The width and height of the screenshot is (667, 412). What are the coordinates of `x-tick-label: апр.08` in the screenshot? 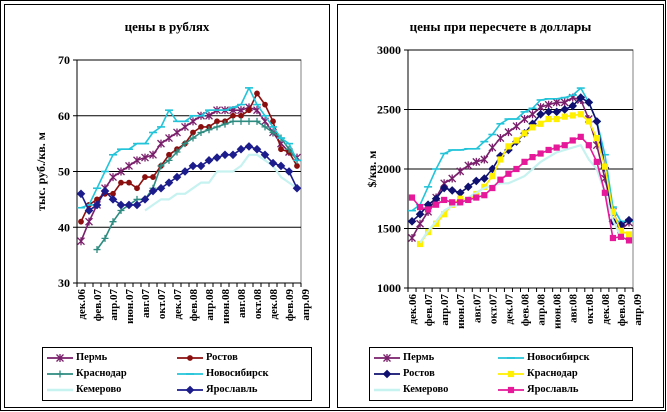 It's located at (210, 305).